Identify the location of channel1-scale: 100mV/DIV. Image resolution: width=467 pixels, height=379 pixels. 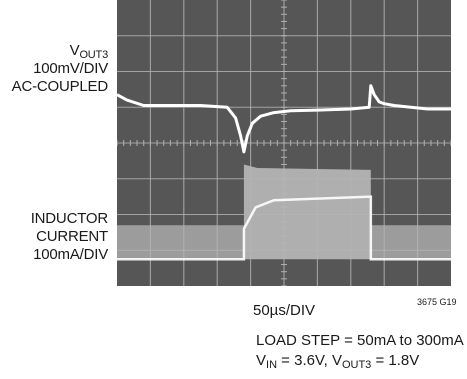
(70, 68).